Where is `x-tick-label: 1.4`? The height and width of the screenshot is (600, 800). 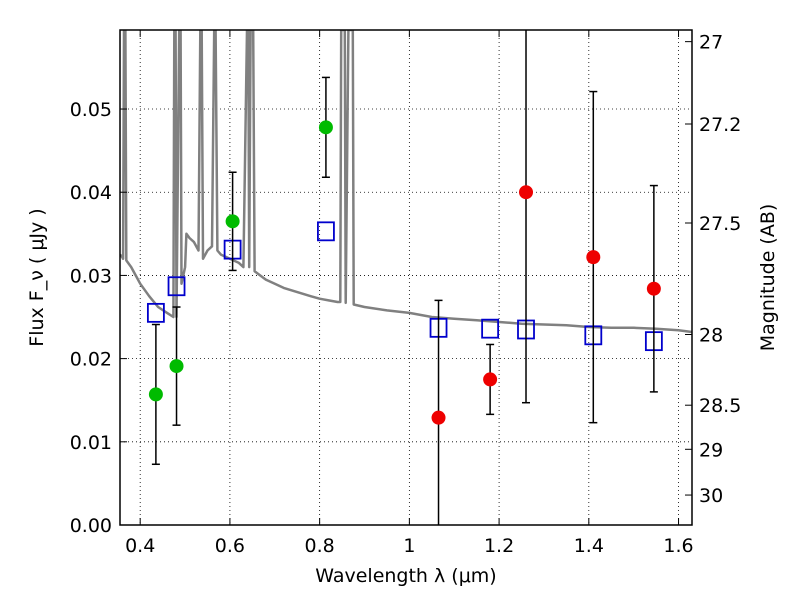 x-tick-label: 1.4 is located at coordinates (589, 546).